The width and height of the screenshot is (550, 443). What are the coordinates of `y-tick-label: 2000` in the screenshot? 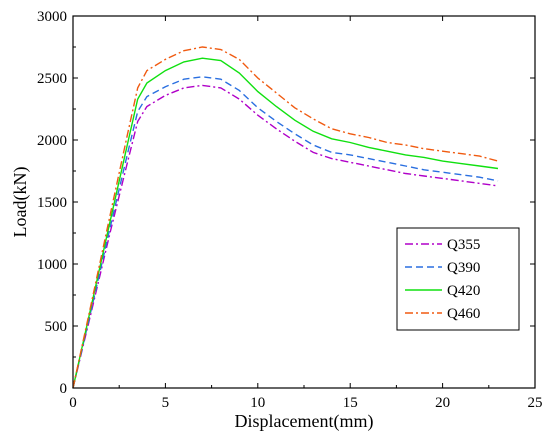 It's located at (52, 141).